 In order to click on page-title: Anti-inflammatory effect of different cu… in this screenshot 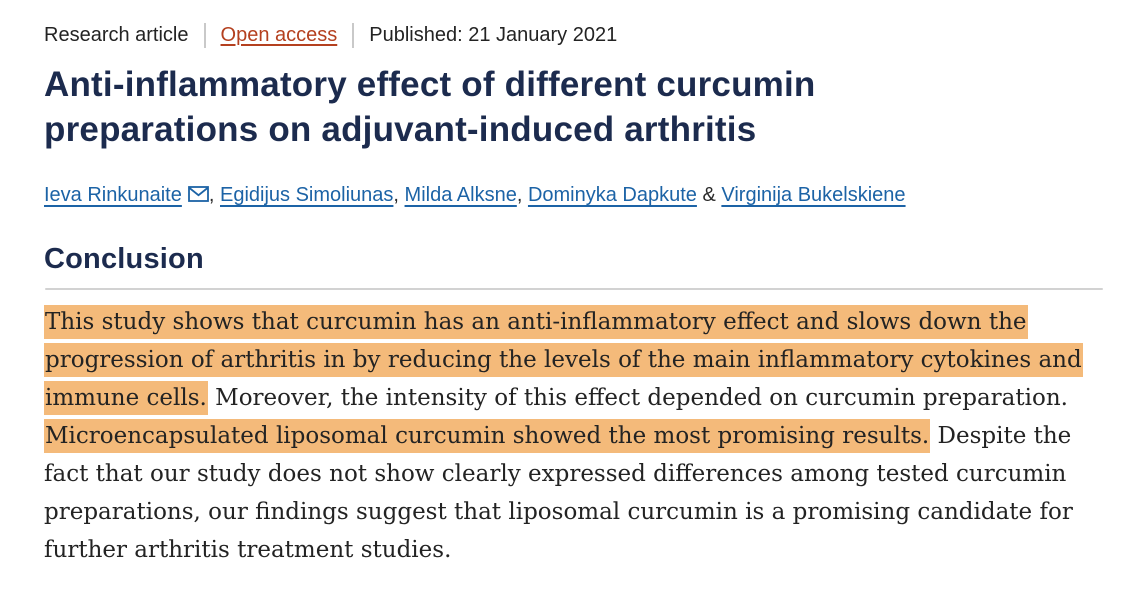, I will do `click(430, 107)`.